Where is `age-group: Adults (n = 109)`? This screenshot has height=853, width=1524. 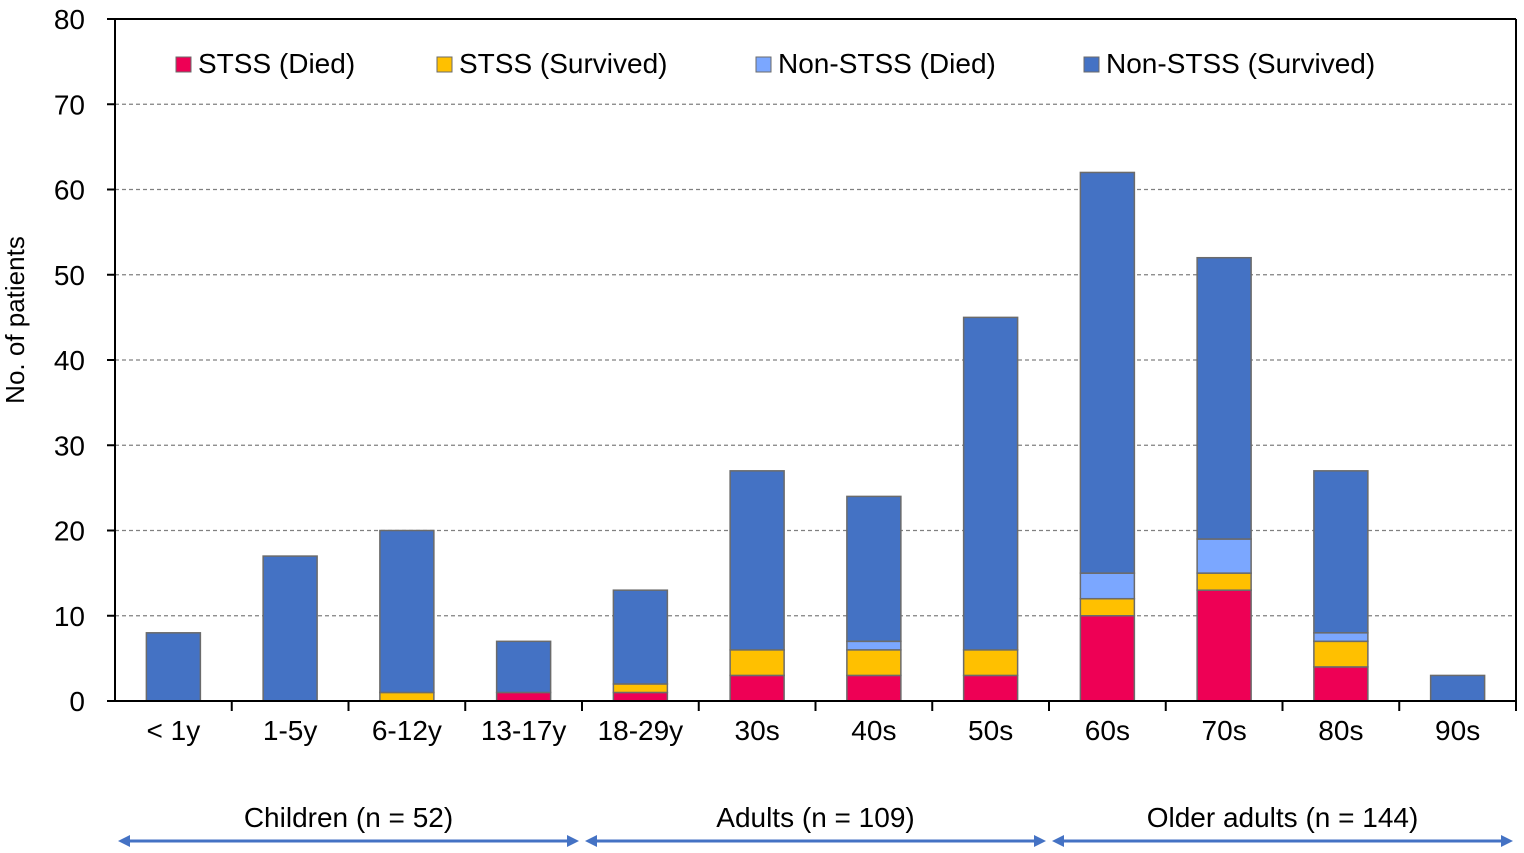
age-group: Adults (n = 109) is located at coordinates (815, 824).